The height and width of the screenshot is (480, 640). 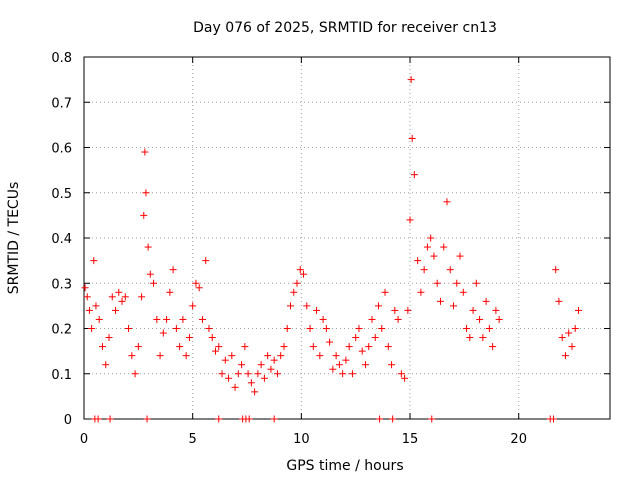 I want to click on y-tick-label: 0.1, so click(x=61, y=375).